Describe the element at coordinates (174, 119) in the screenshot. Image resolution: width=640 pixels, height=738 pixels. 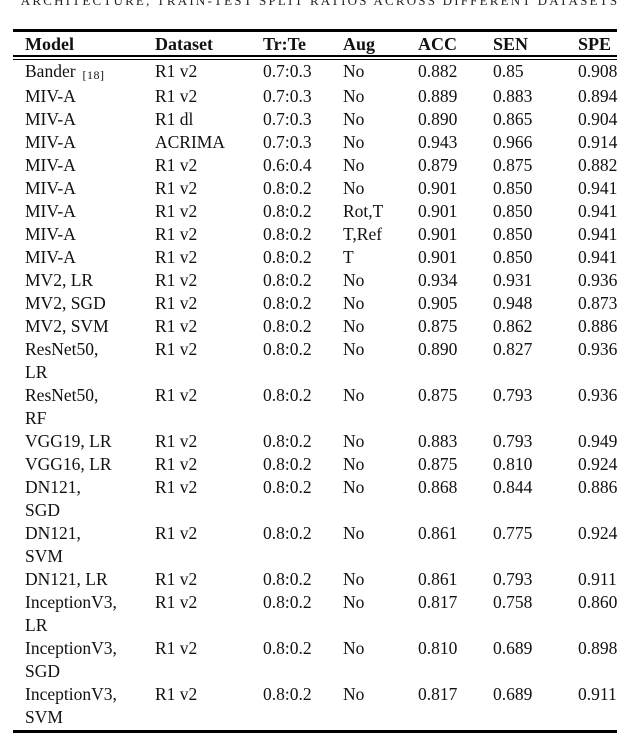
I see `cell-dataset: R1 dl` at that location.